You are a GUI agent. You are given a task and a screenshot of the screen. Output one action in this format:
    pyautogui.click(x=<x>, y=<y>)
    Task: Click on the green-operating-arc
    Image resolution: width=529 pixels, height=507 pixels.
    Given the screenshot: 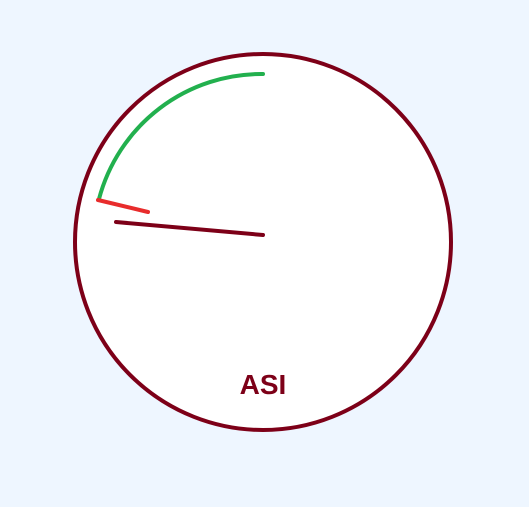 What is the action you would take?
    pyautogui.click(x=181, y=136)
    